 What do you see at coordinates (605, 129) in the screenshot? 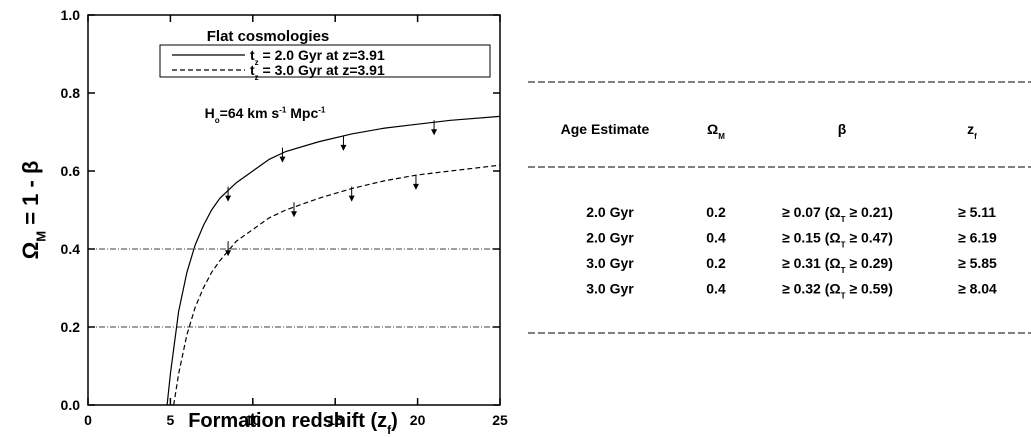
I see `table-header: Age Estimate` at bounding box center [605, 129].